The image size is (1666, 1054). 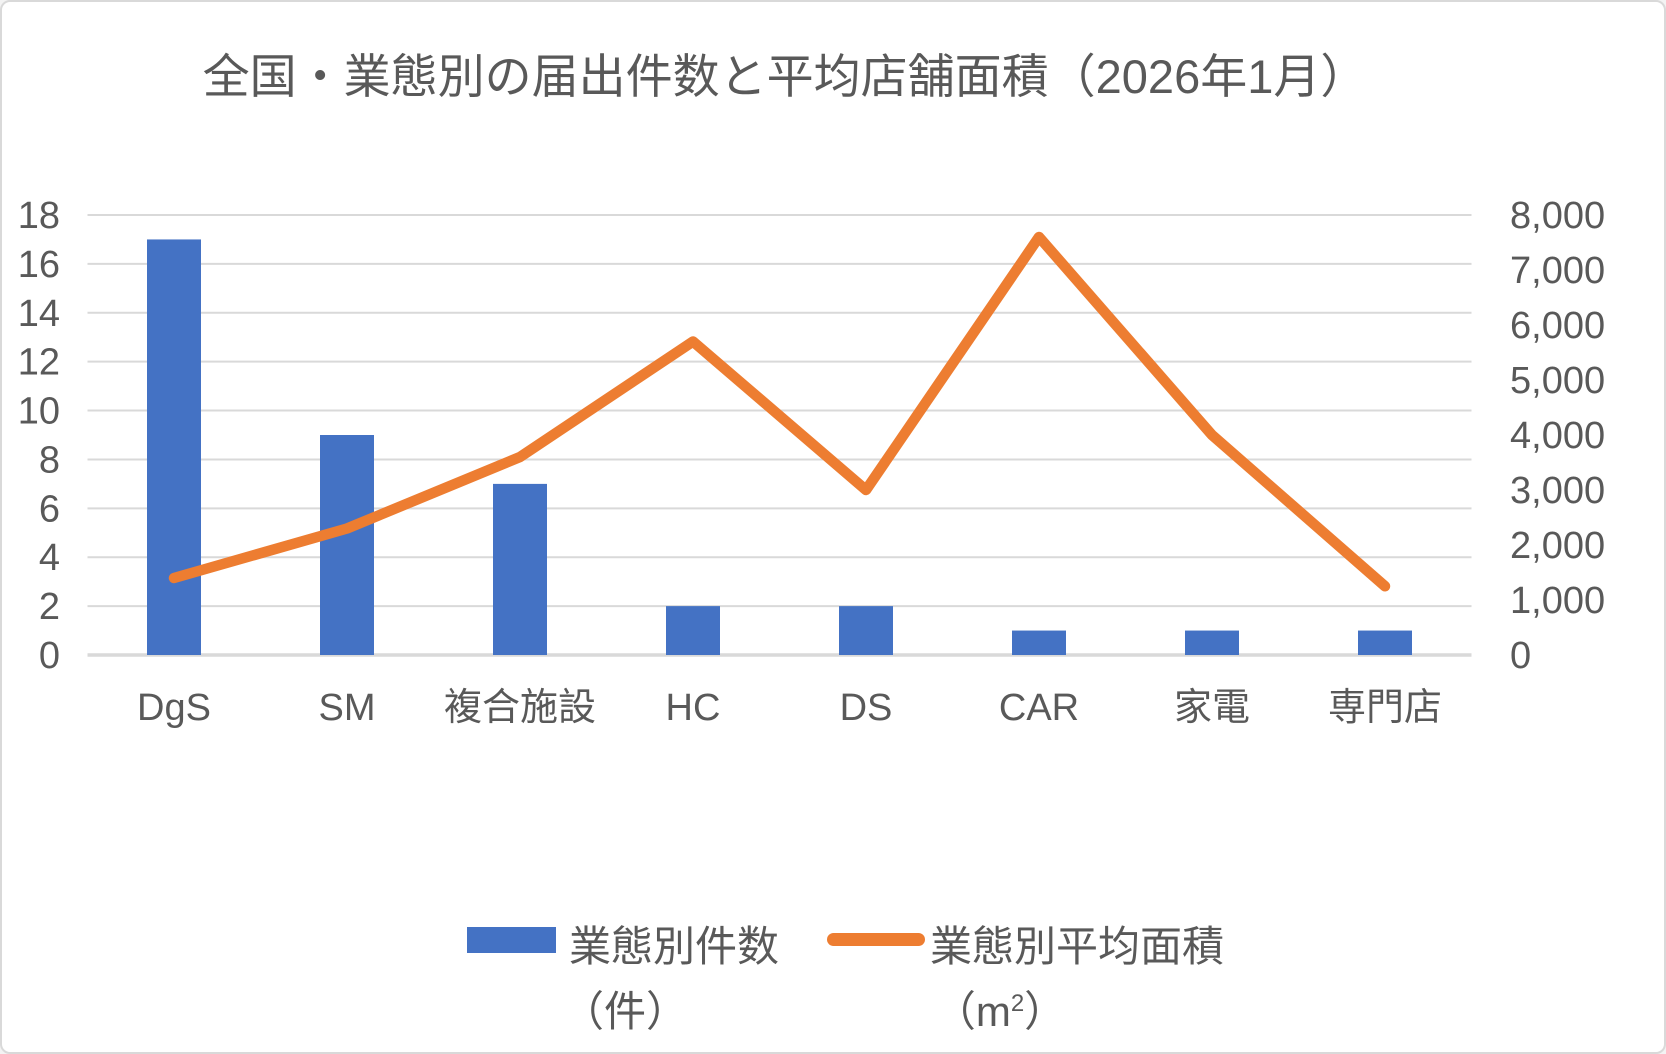 What do you see at coordinates (1557, 381) in the screenshot?
I see `right-axis-tick-label: 5,000` at bounding box center [1557, 381].